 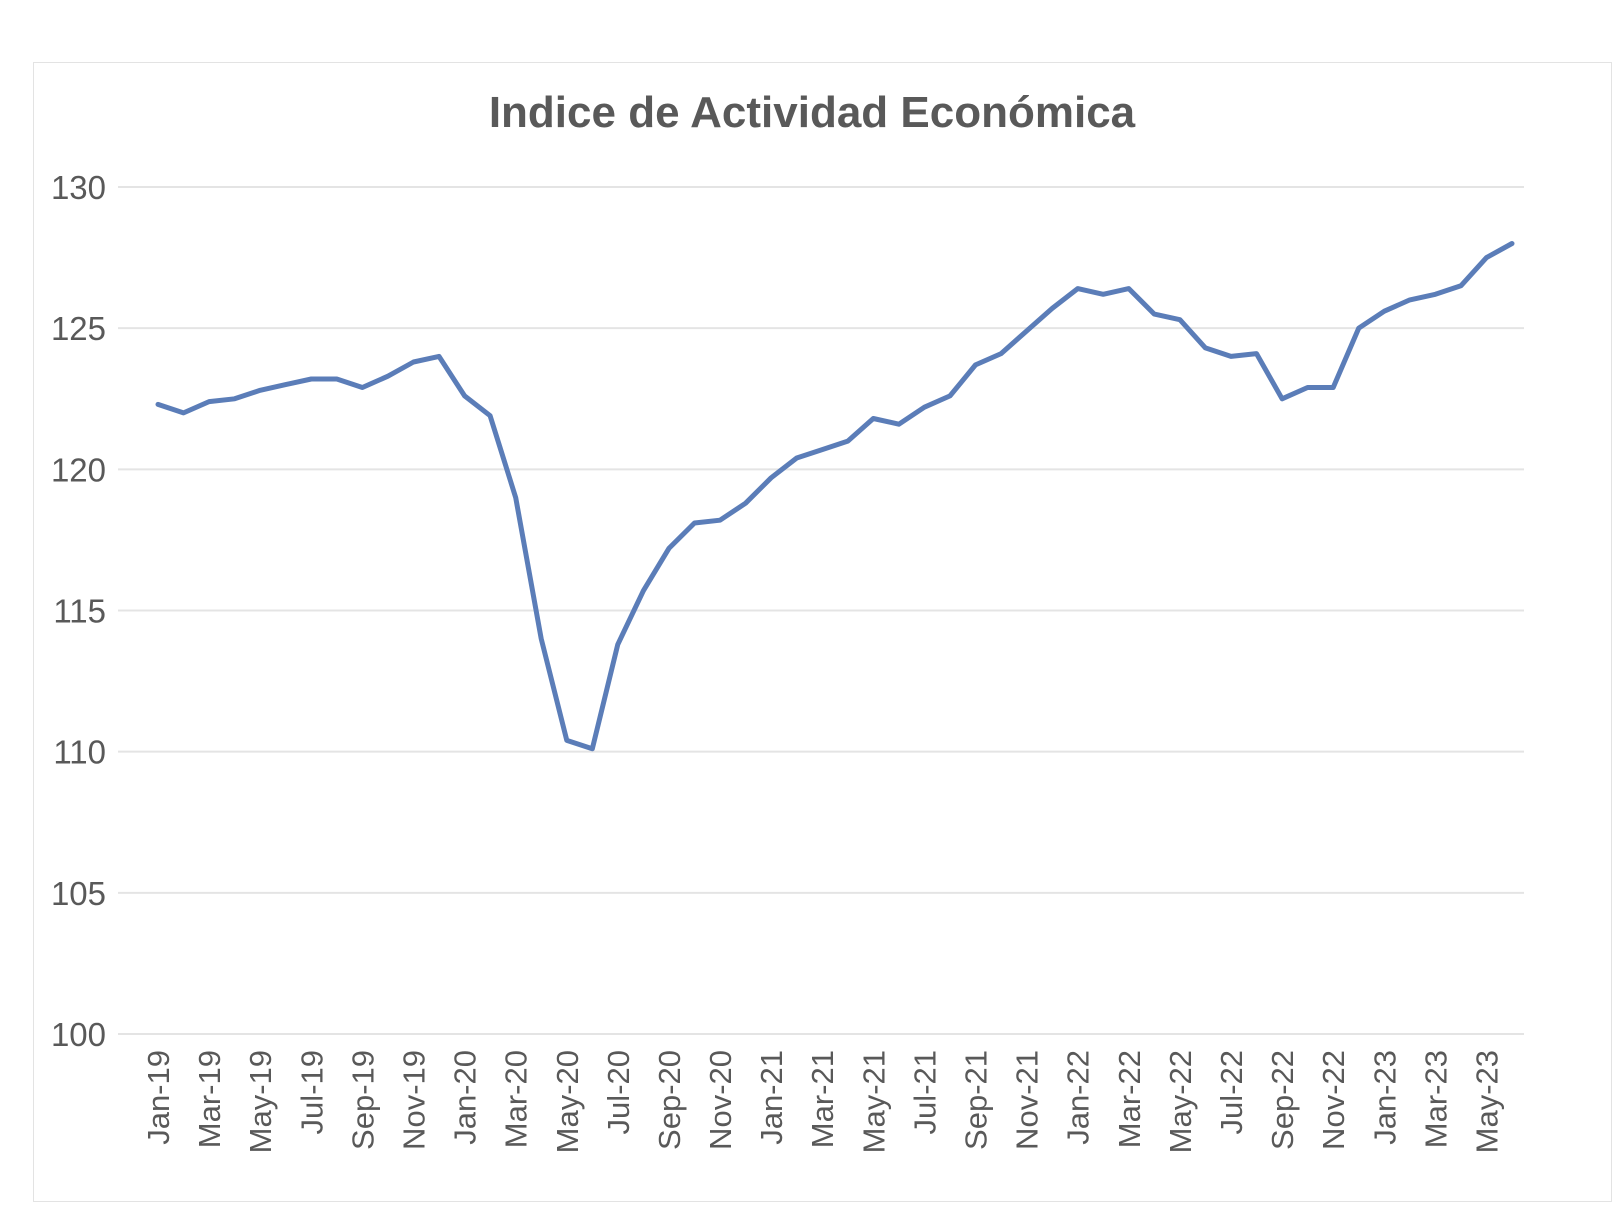 I want to click on x-tick-label: Nov-19, so click(x=413, y=1100).